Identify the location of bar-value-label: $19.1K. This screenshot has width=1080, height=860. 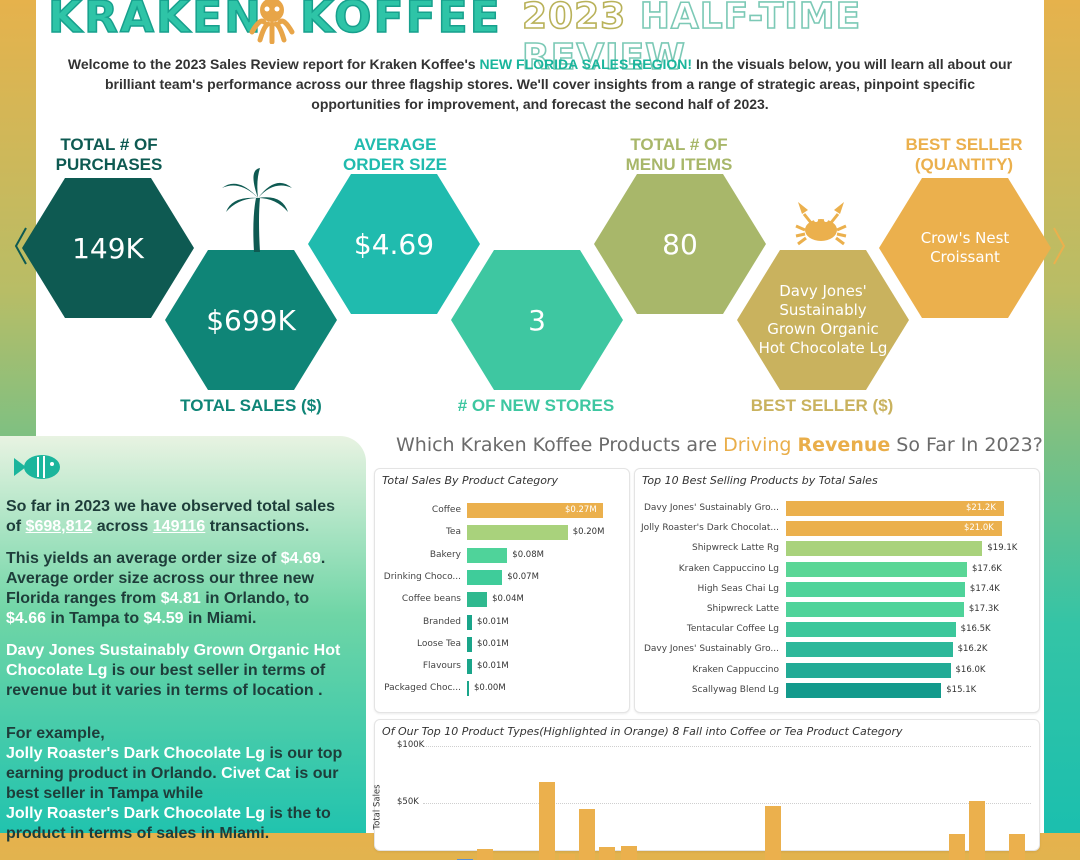
(1002, 548).